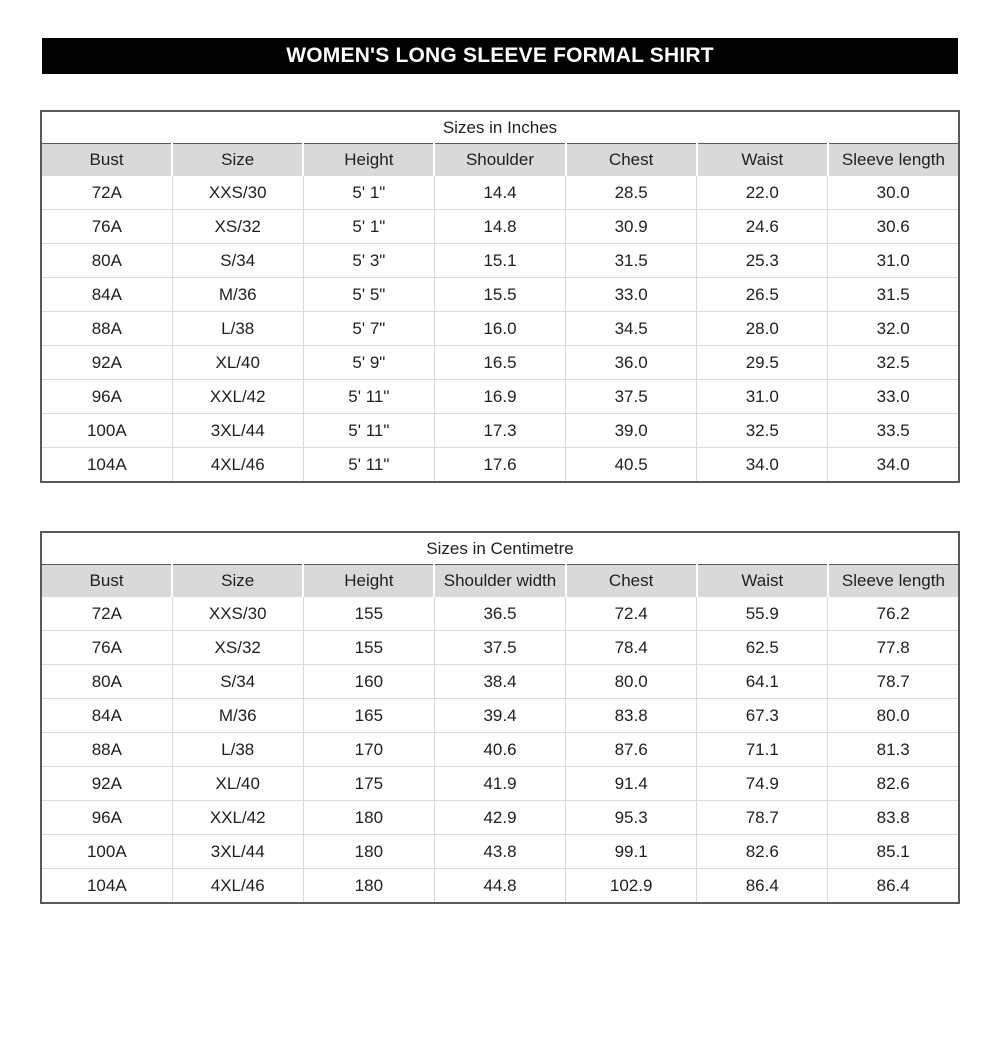 Image resolution: width=1000 pixels, height=1038 pixels. What do you see at coordinates (500, 886) in the screenshot?
I see `table-cell: 44.8` at bounding box center [500, 886].